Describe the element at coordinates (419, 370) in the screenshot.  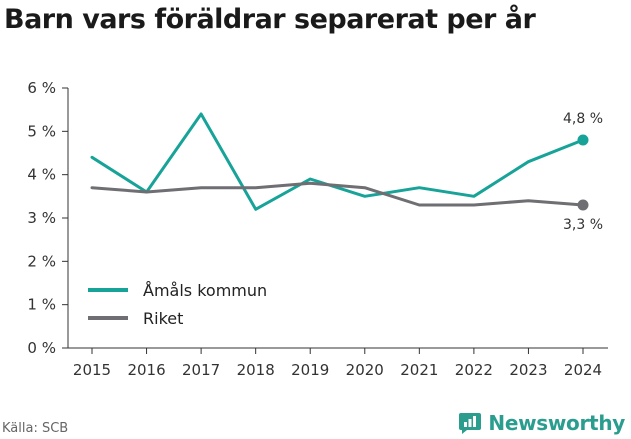
I see `x-tick-label: 2021` at that location.